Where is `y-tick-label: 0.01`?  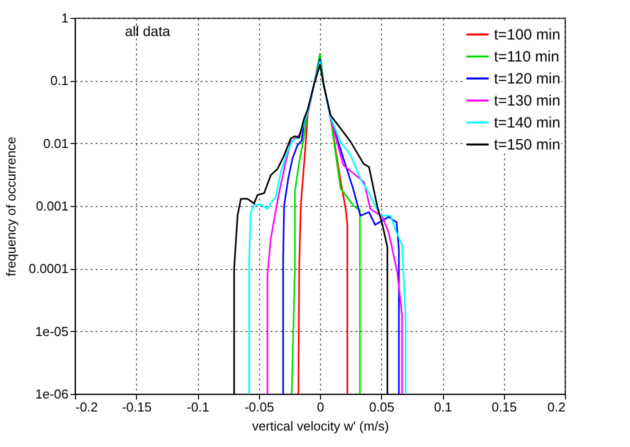
y-tick-label: 0.01 is located at coordinates (55, 143).